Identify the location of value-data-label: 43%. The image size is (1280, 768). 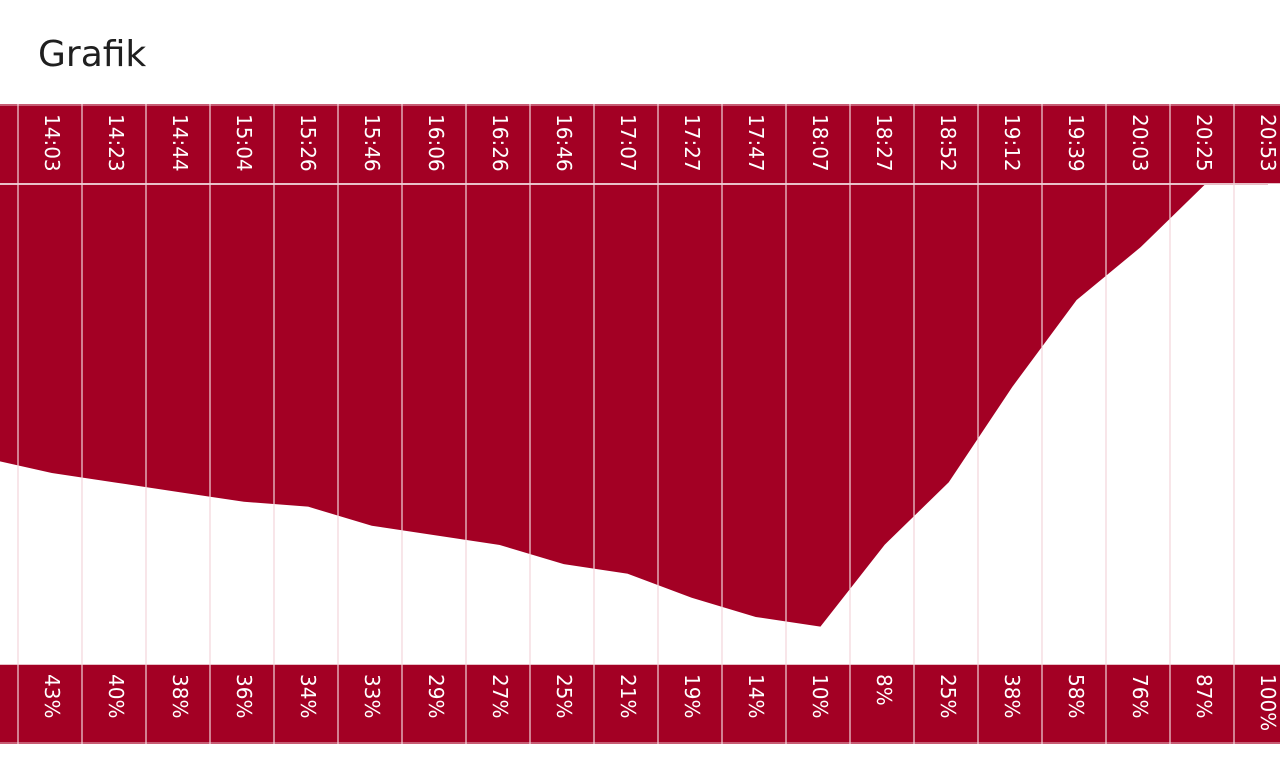
(52, 696).